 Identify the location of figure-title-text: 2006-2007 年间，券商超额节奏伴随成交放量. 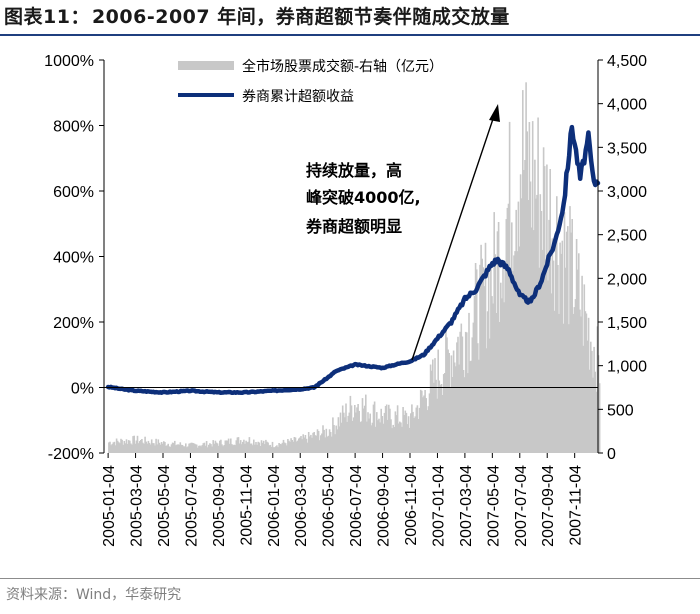
(300, 17).